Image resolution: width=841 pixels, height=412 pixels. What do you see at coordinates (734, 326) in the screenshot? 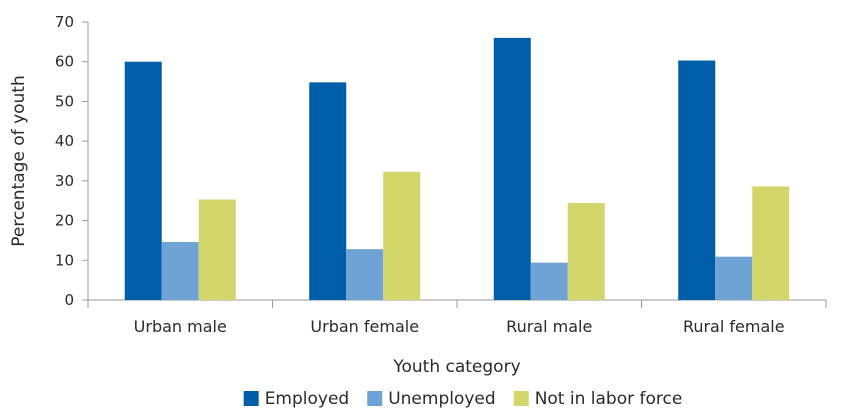
I see `x-tick-label: Rural female` at bounding box center [734, 326].